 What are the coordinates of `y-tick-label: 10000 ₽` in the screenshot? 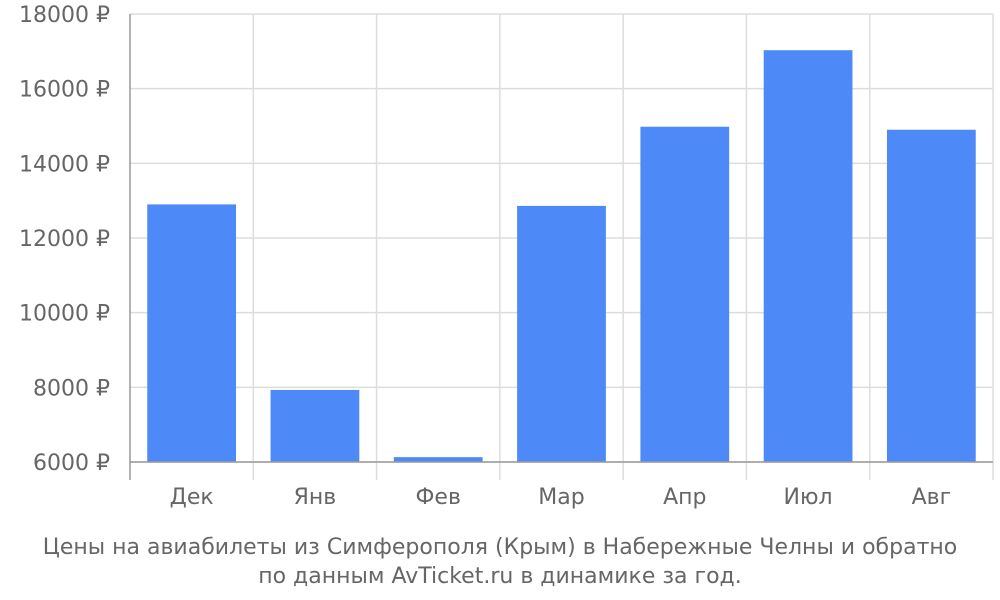 It's located at (64, 314).